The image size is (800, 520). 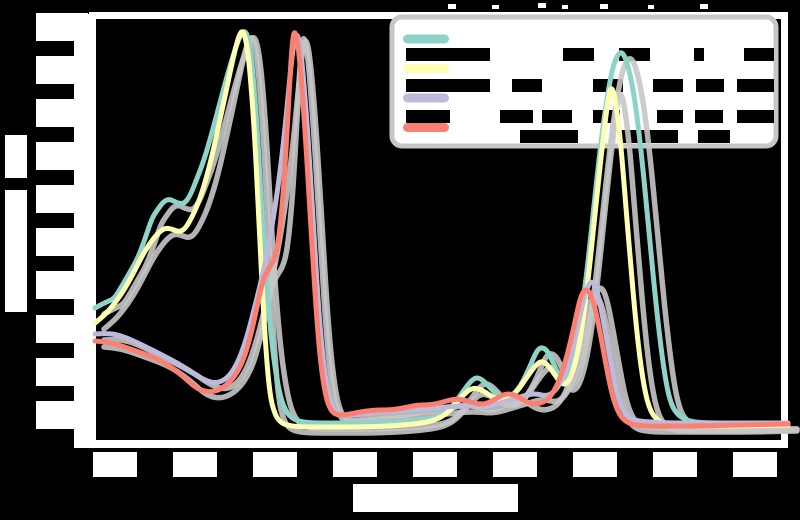 What do you see at coordinates (438, 444) in the screenshot?
I see `bottom-spine` at bounding box center [438, 444].